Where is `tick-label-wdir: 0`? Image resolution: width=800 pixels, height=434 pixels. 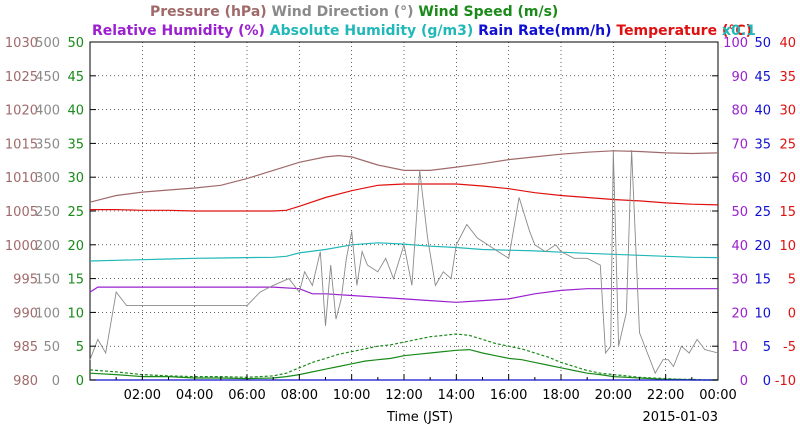
tick-label-wdir: 0 is located at coordinates (56, 381).